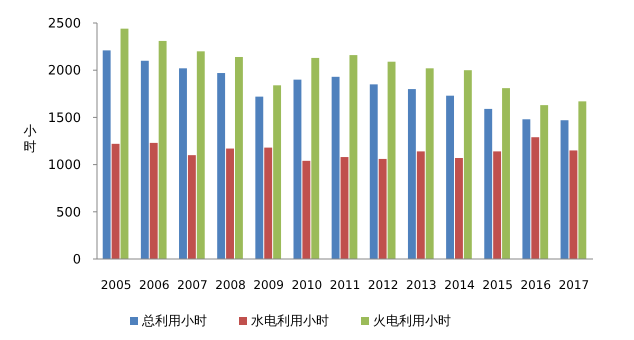 Image resolution: width=634 pixels, height=340 pixels. I want to click on x-tick-label: 2010, so click(307, 285).